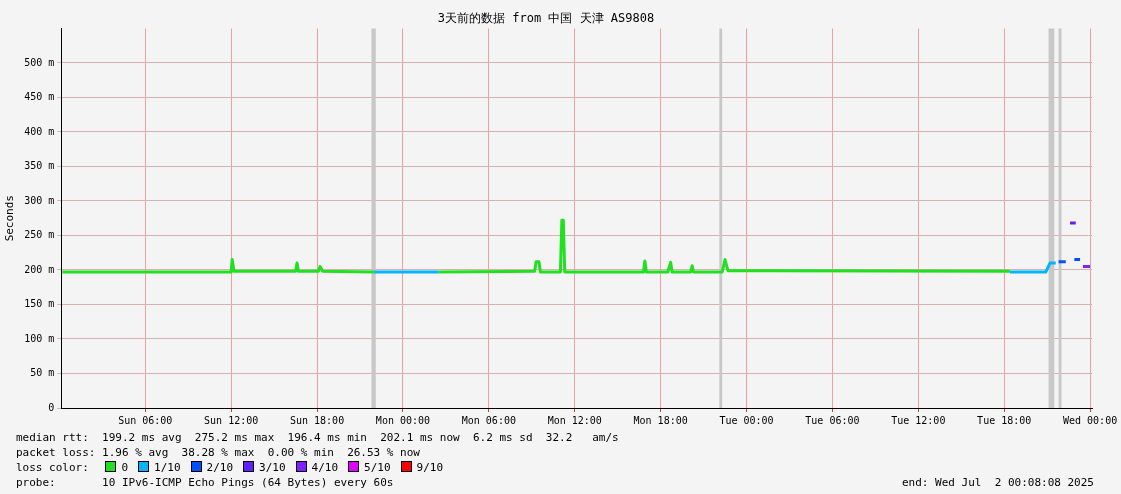  I want to click on y-tick-label: 0, so click(51, 407).